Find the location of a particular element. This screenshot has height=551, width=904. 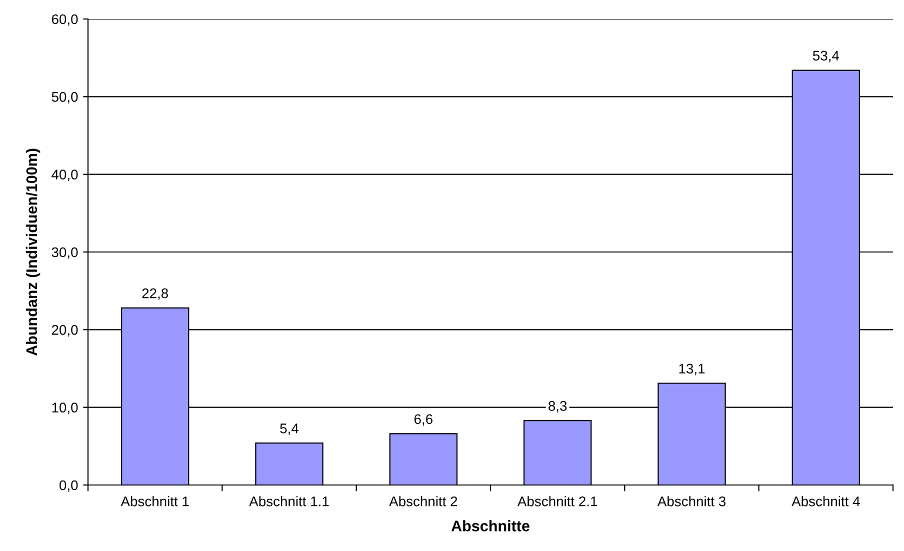

data-label: 5,4 is located at coordinates (289, 430).